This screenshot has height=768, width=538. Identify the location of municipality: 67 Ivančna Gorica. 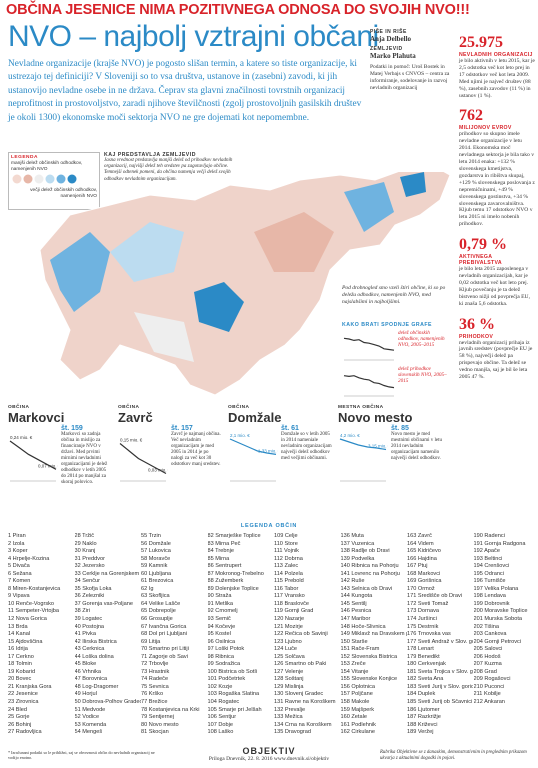
(164, 626).